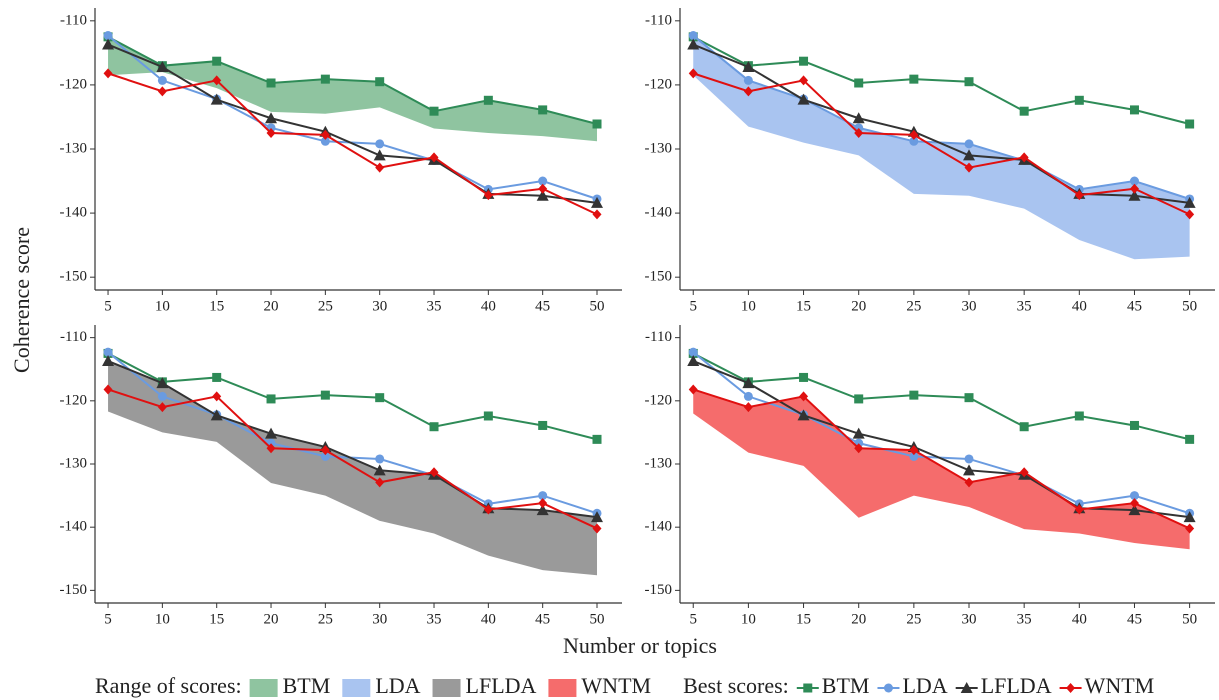  Describe the element at coordinates (356, 688) in the screenshot. I see `legend-swatch` at that location.